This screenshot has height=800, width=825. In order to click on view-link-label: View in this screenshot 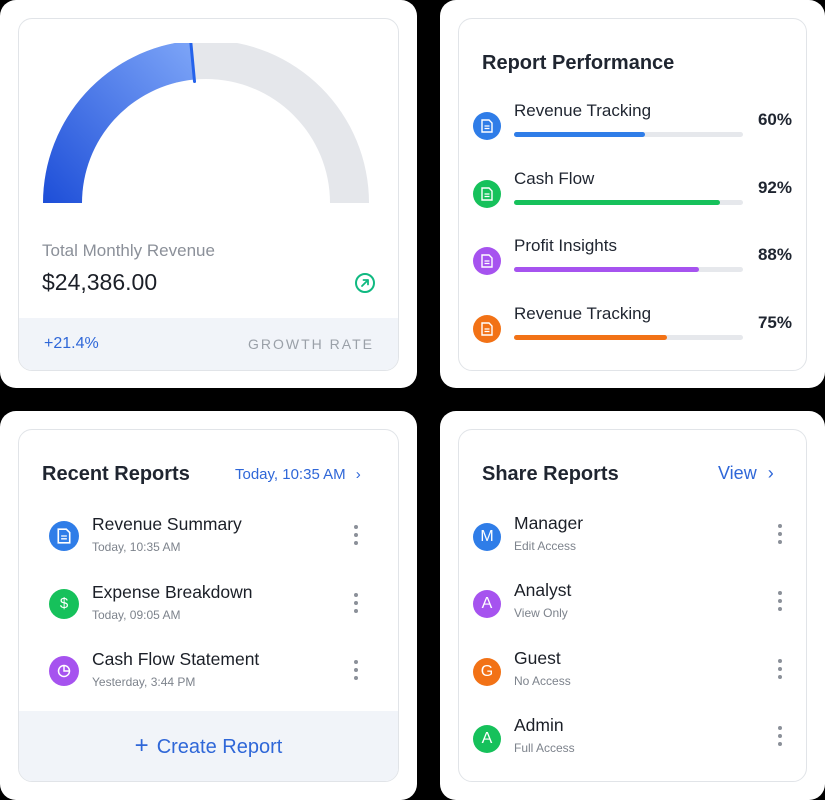, I will do `click(737, 473)`.